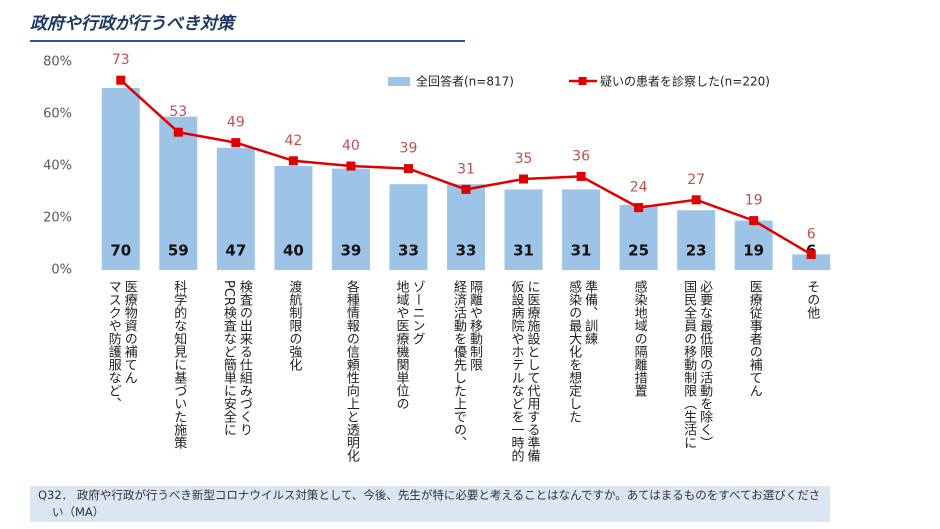 The height and width of the screenshot is (529, 940). What do you see at coordinates (696, 251) in the screenshot?
I see `bar-value-label: 23` at bounding box center [696, 251].